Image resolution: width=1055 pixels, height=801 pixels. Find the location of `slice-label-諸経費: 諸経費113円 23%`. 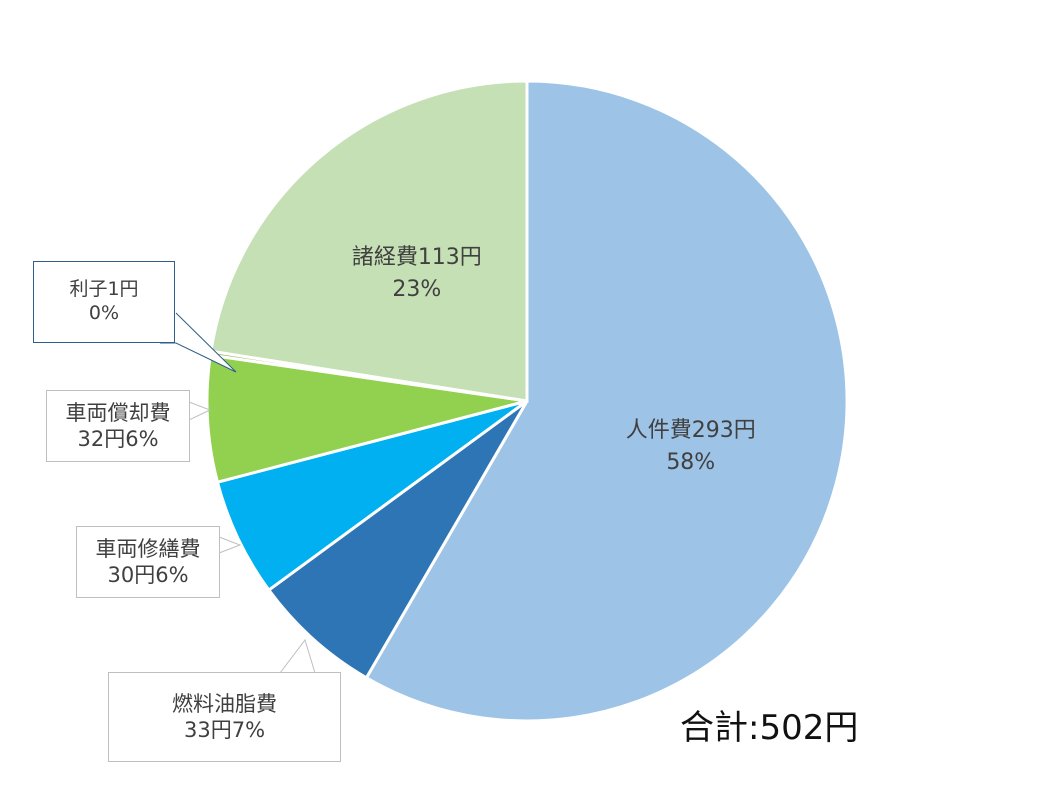

slice-label-諸経費: 諸経費113円 23% is located at coordinates (417, 273).